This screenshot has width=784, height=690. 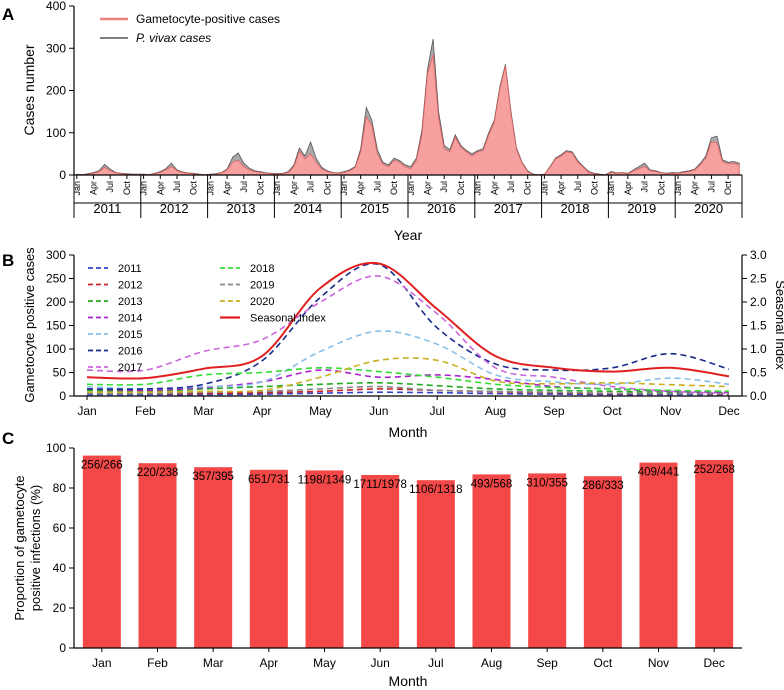 I want to click on panel-a-y-ticks: 0 100 200 300 400, so click(x=60, y=91).